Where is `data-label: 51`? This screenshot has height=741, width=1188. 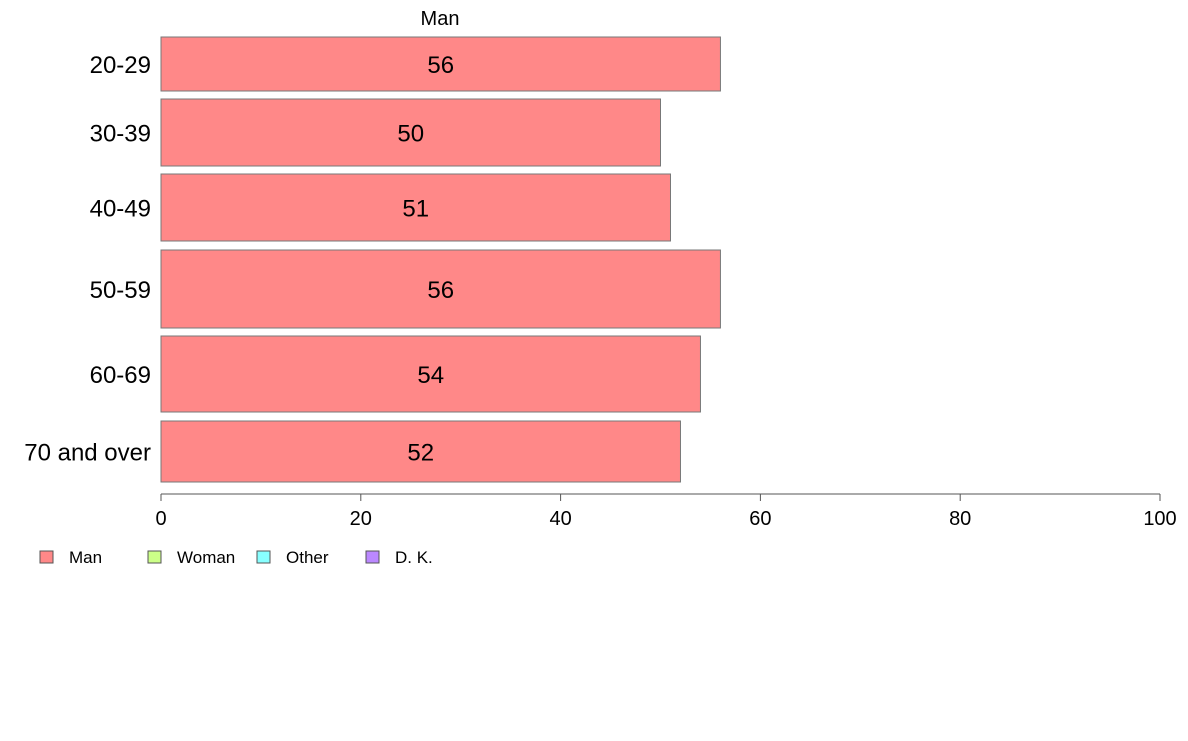
data-label: 51 is located at coordinates (415, 209).